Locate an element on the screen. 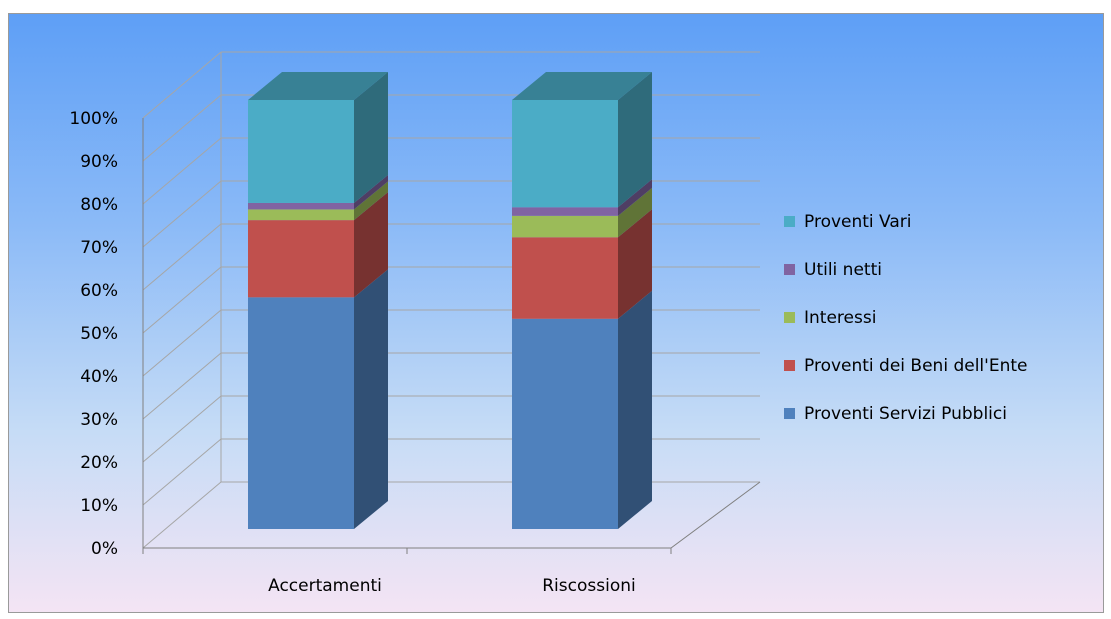  y-tick-label: 100% is located at coordinates (93, 119).